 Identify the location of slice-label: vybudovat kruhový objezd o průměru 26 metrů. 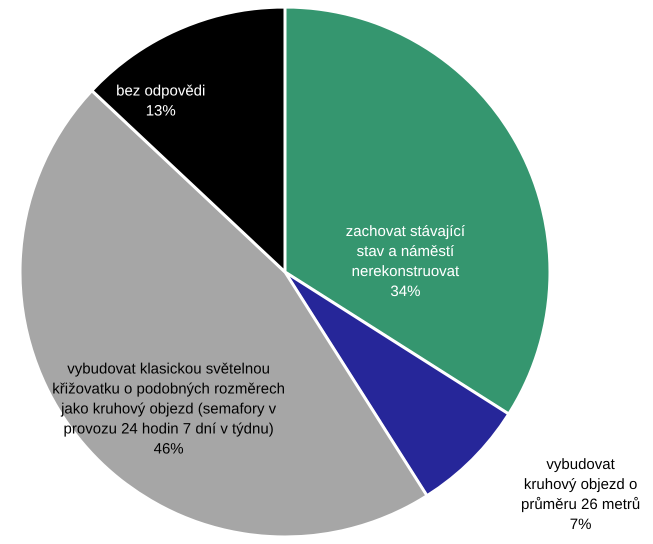
(580, 484).